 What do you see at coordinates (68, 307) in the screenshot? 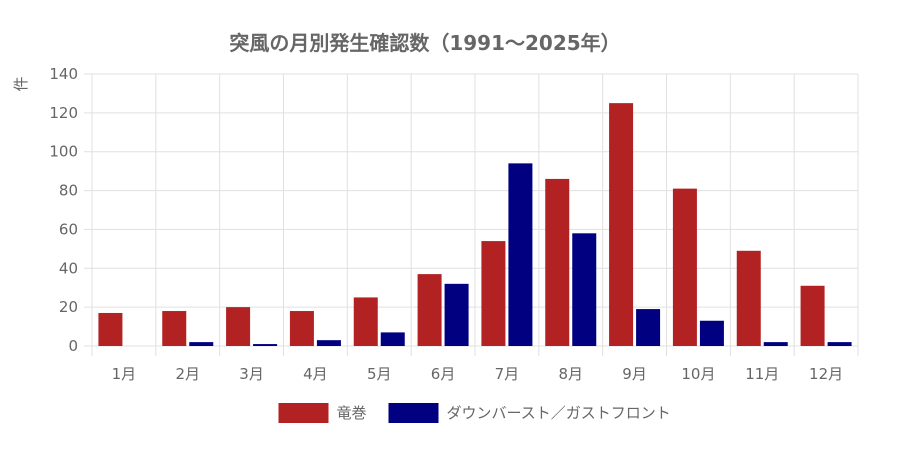
I see `y-tick-label: 20` at bounding box center [68, 307].